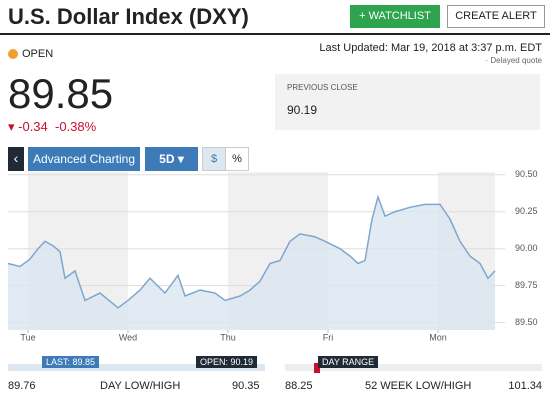 The height and width of the screenshot is (409, 550). Describe the element at coordinates (167, 159) in the screenshot. I see `range-value: 5D` at that location.